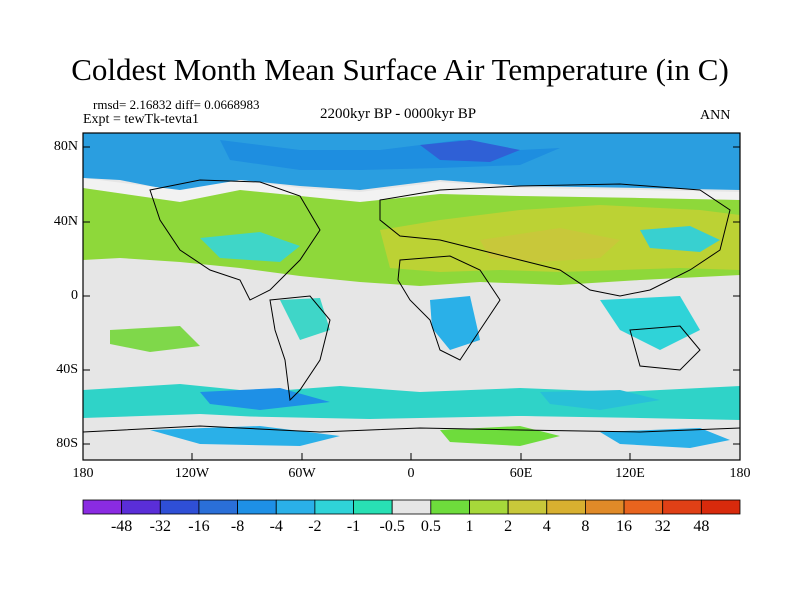 The image size is (800, 600). What do you see at coordinates (624, 526) in the screenshot?
I see `colorbar-tick-label: 16` at bounding box center [624, 526].